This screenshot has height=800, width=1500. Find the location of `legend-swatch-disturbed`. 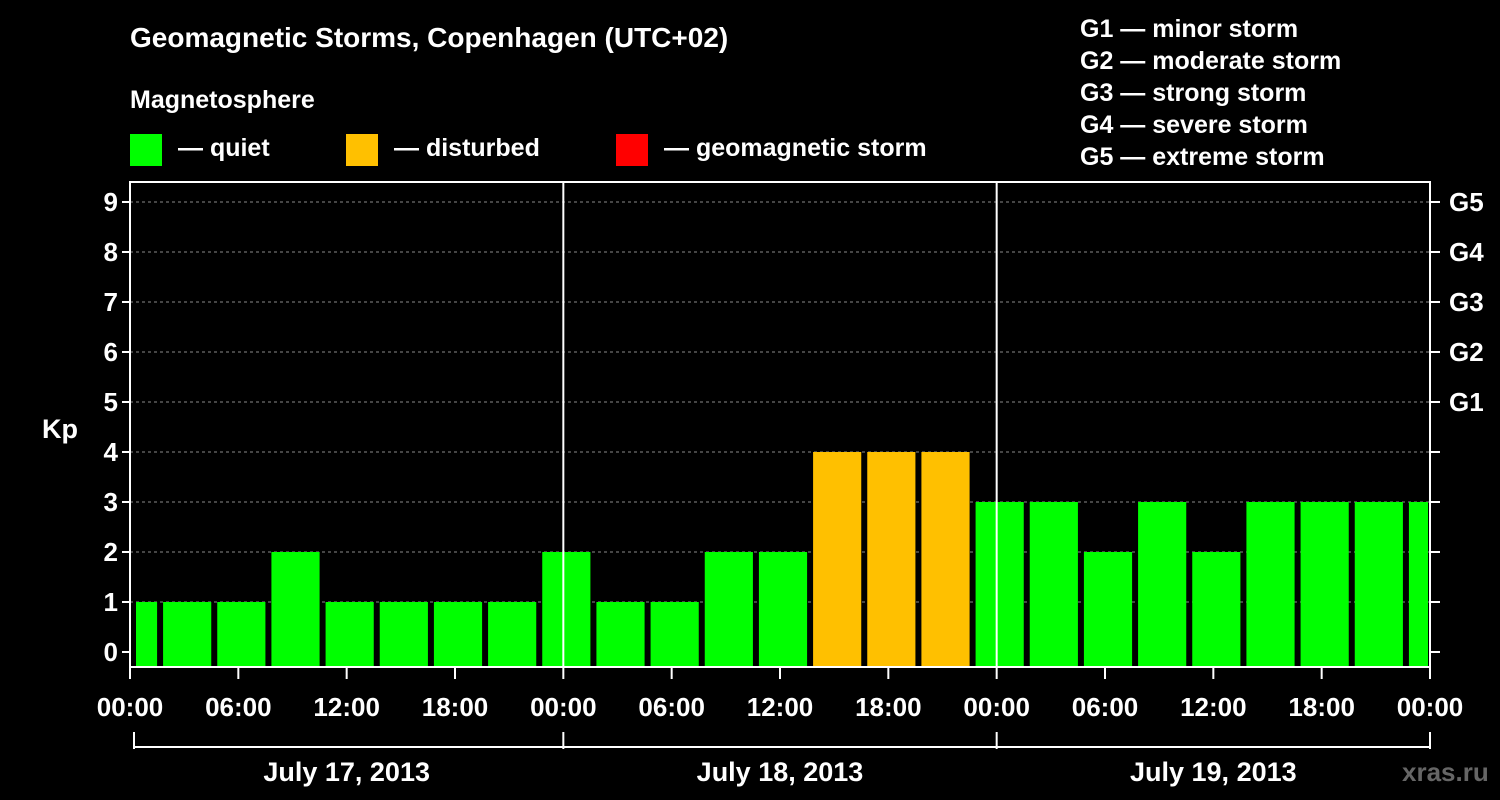

legend-swatch-disturbed is located at coordinates (362, 150).